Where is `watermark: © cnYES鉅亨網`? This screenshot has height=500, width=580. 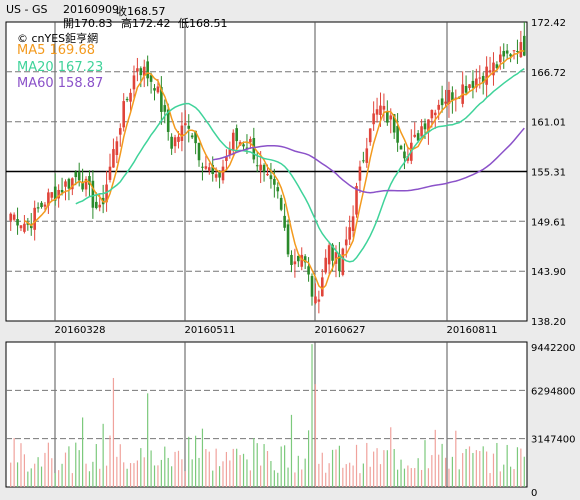
watermark: © cnYES鉅亨網 is located at coordinates (58, 38).